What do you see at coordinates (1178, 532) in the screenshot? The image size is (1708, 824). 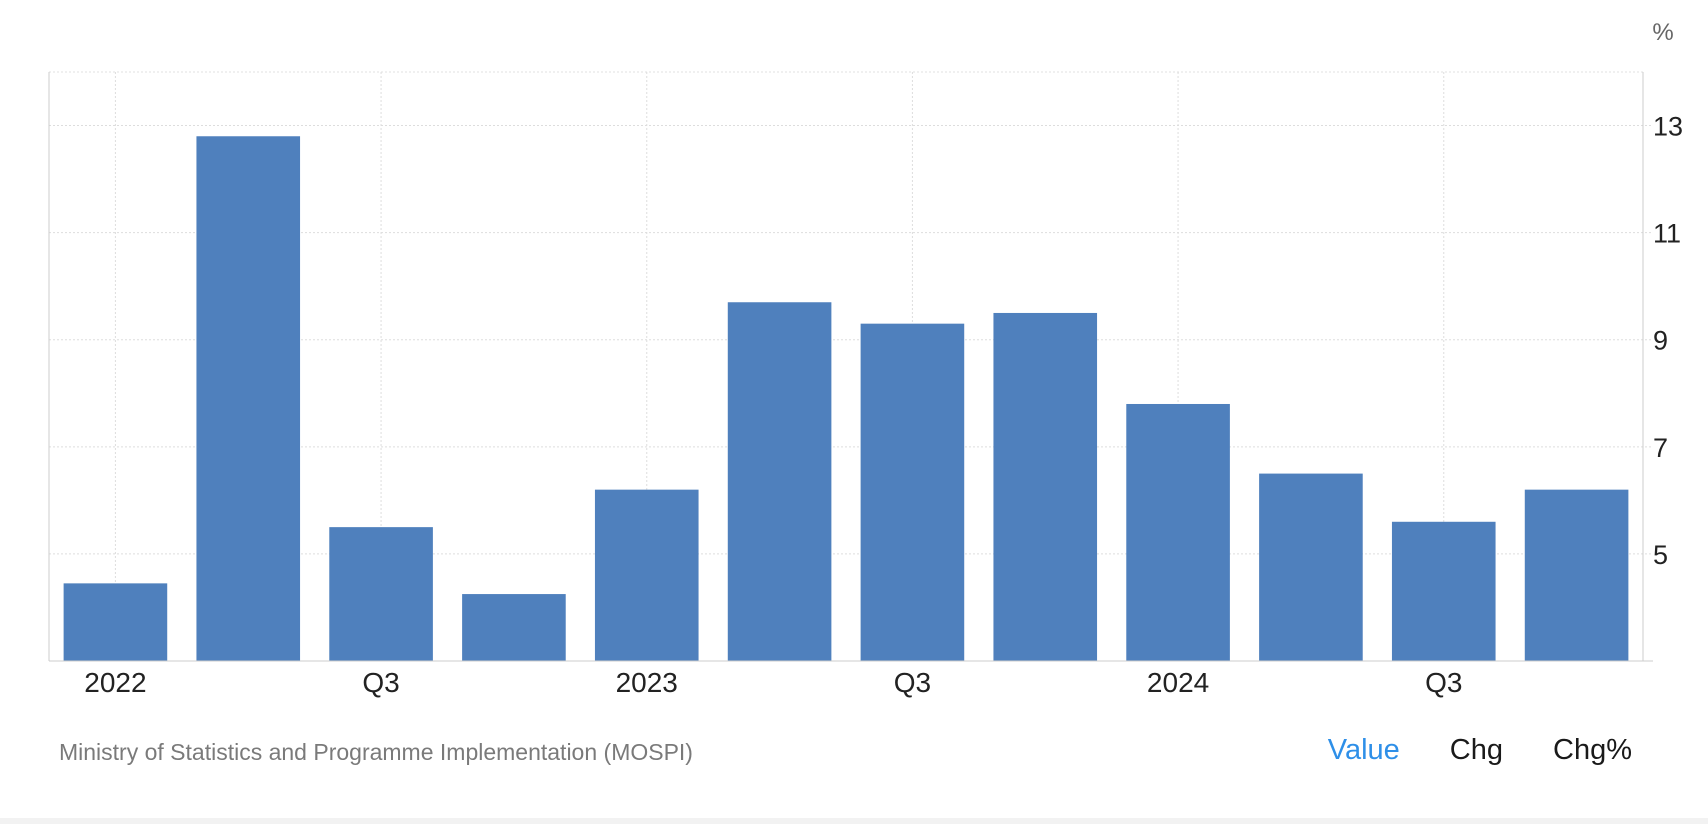 I see `bar-2024-q1` at bounding box center [1178, 532].